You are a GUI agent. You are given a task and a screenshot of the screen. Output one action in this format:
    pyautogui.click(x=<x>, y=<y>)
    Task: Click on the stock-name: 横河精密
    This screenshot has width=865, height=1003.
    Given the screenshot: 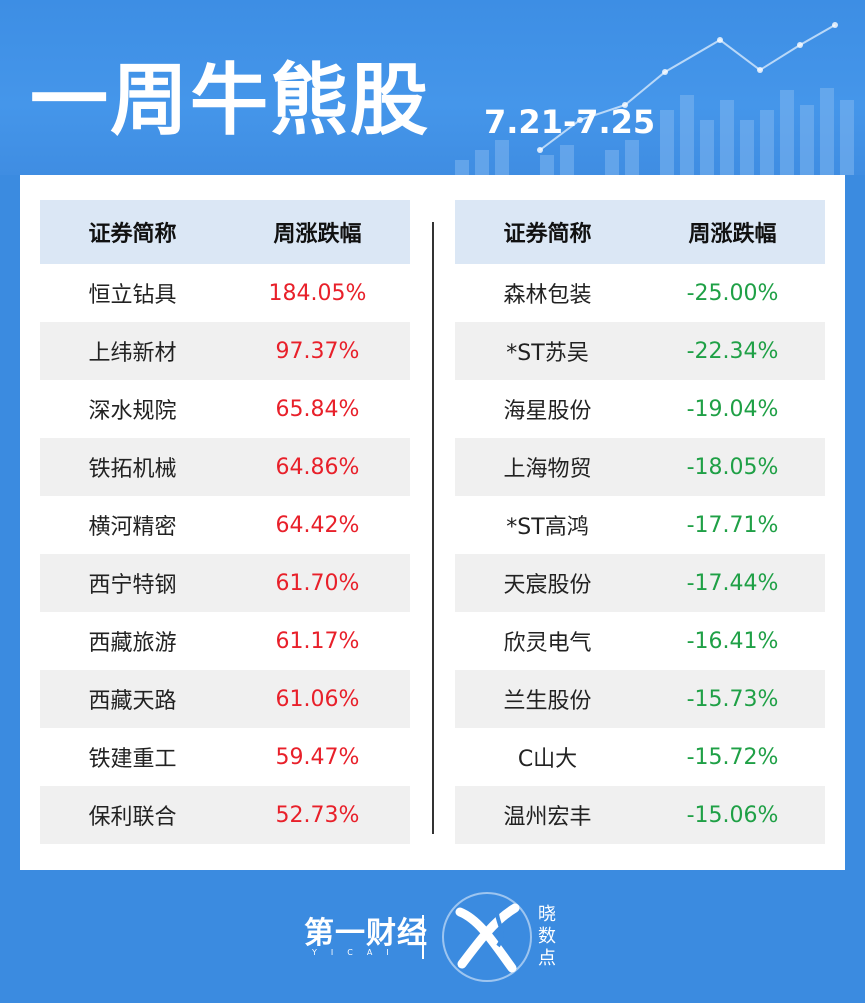 What is the action you would take?
    pyautogui.click(x=132, y=527)
    